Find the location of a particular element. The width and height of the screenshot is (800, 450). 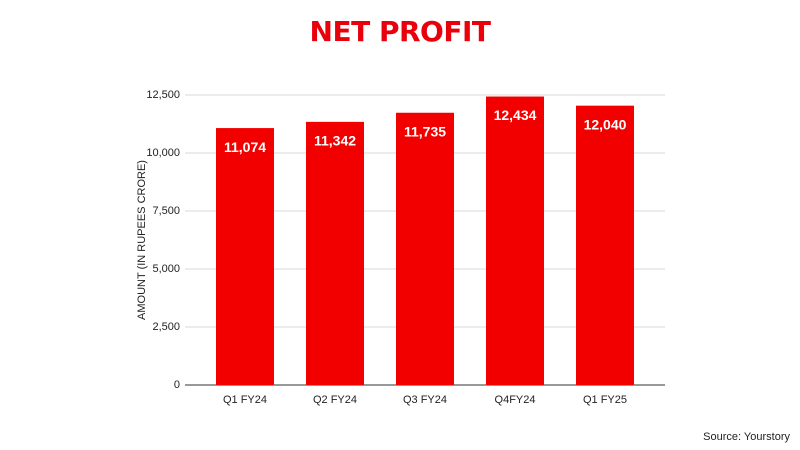

y-tick-label: 0 is located at coordinates (177, 385).